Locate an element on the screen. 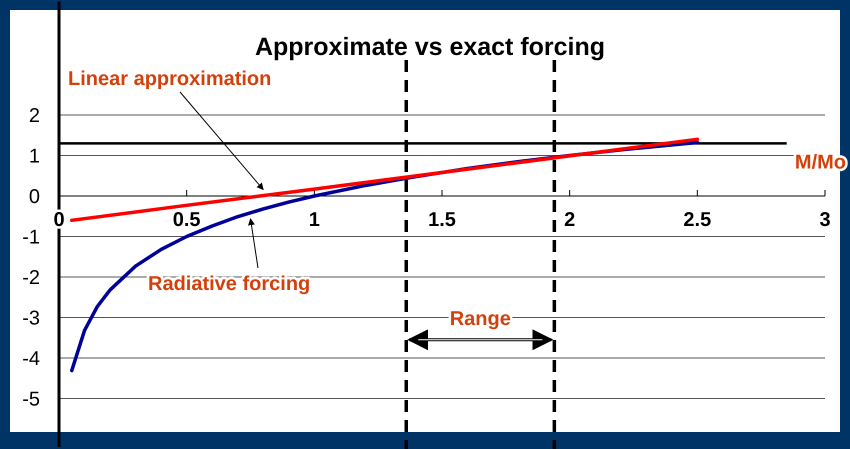 The image size is (850, 449). y-tick-label: 0 is located at coordinates (34, 197).